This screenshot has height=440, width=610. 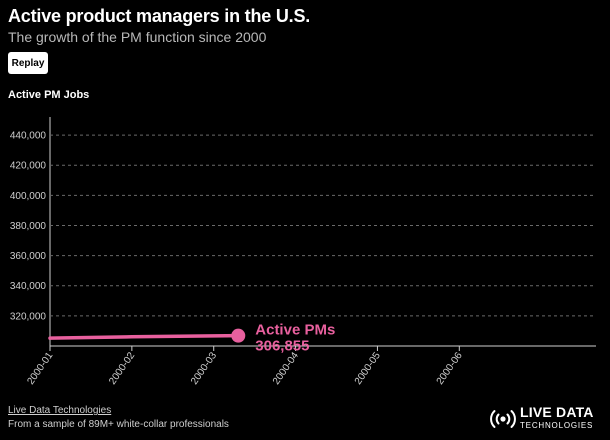 I want to click on logo-text-secondary: TECHNOLOGIES, so click(x=557, y=425).